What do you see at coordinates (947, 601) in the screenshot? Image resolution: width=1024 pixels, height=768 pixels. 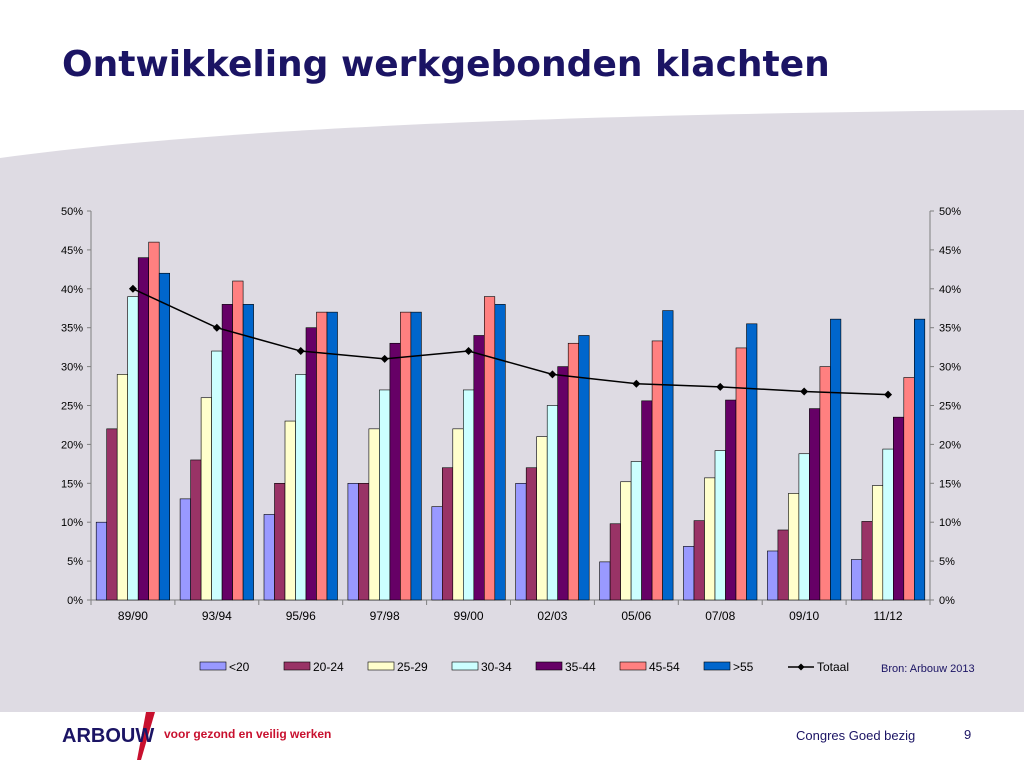 I see `y-tick-label-right: 0%` at bounding box center [947, 601].